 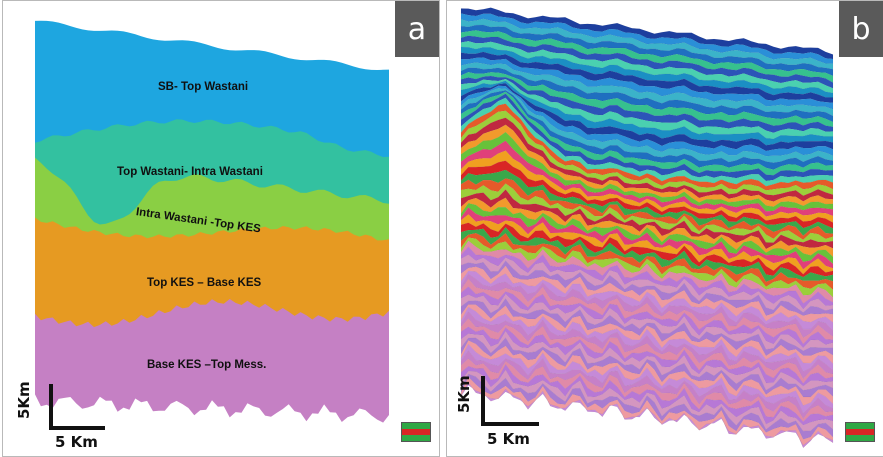 I want to click on horizon-band, so click(x=647, y=415).